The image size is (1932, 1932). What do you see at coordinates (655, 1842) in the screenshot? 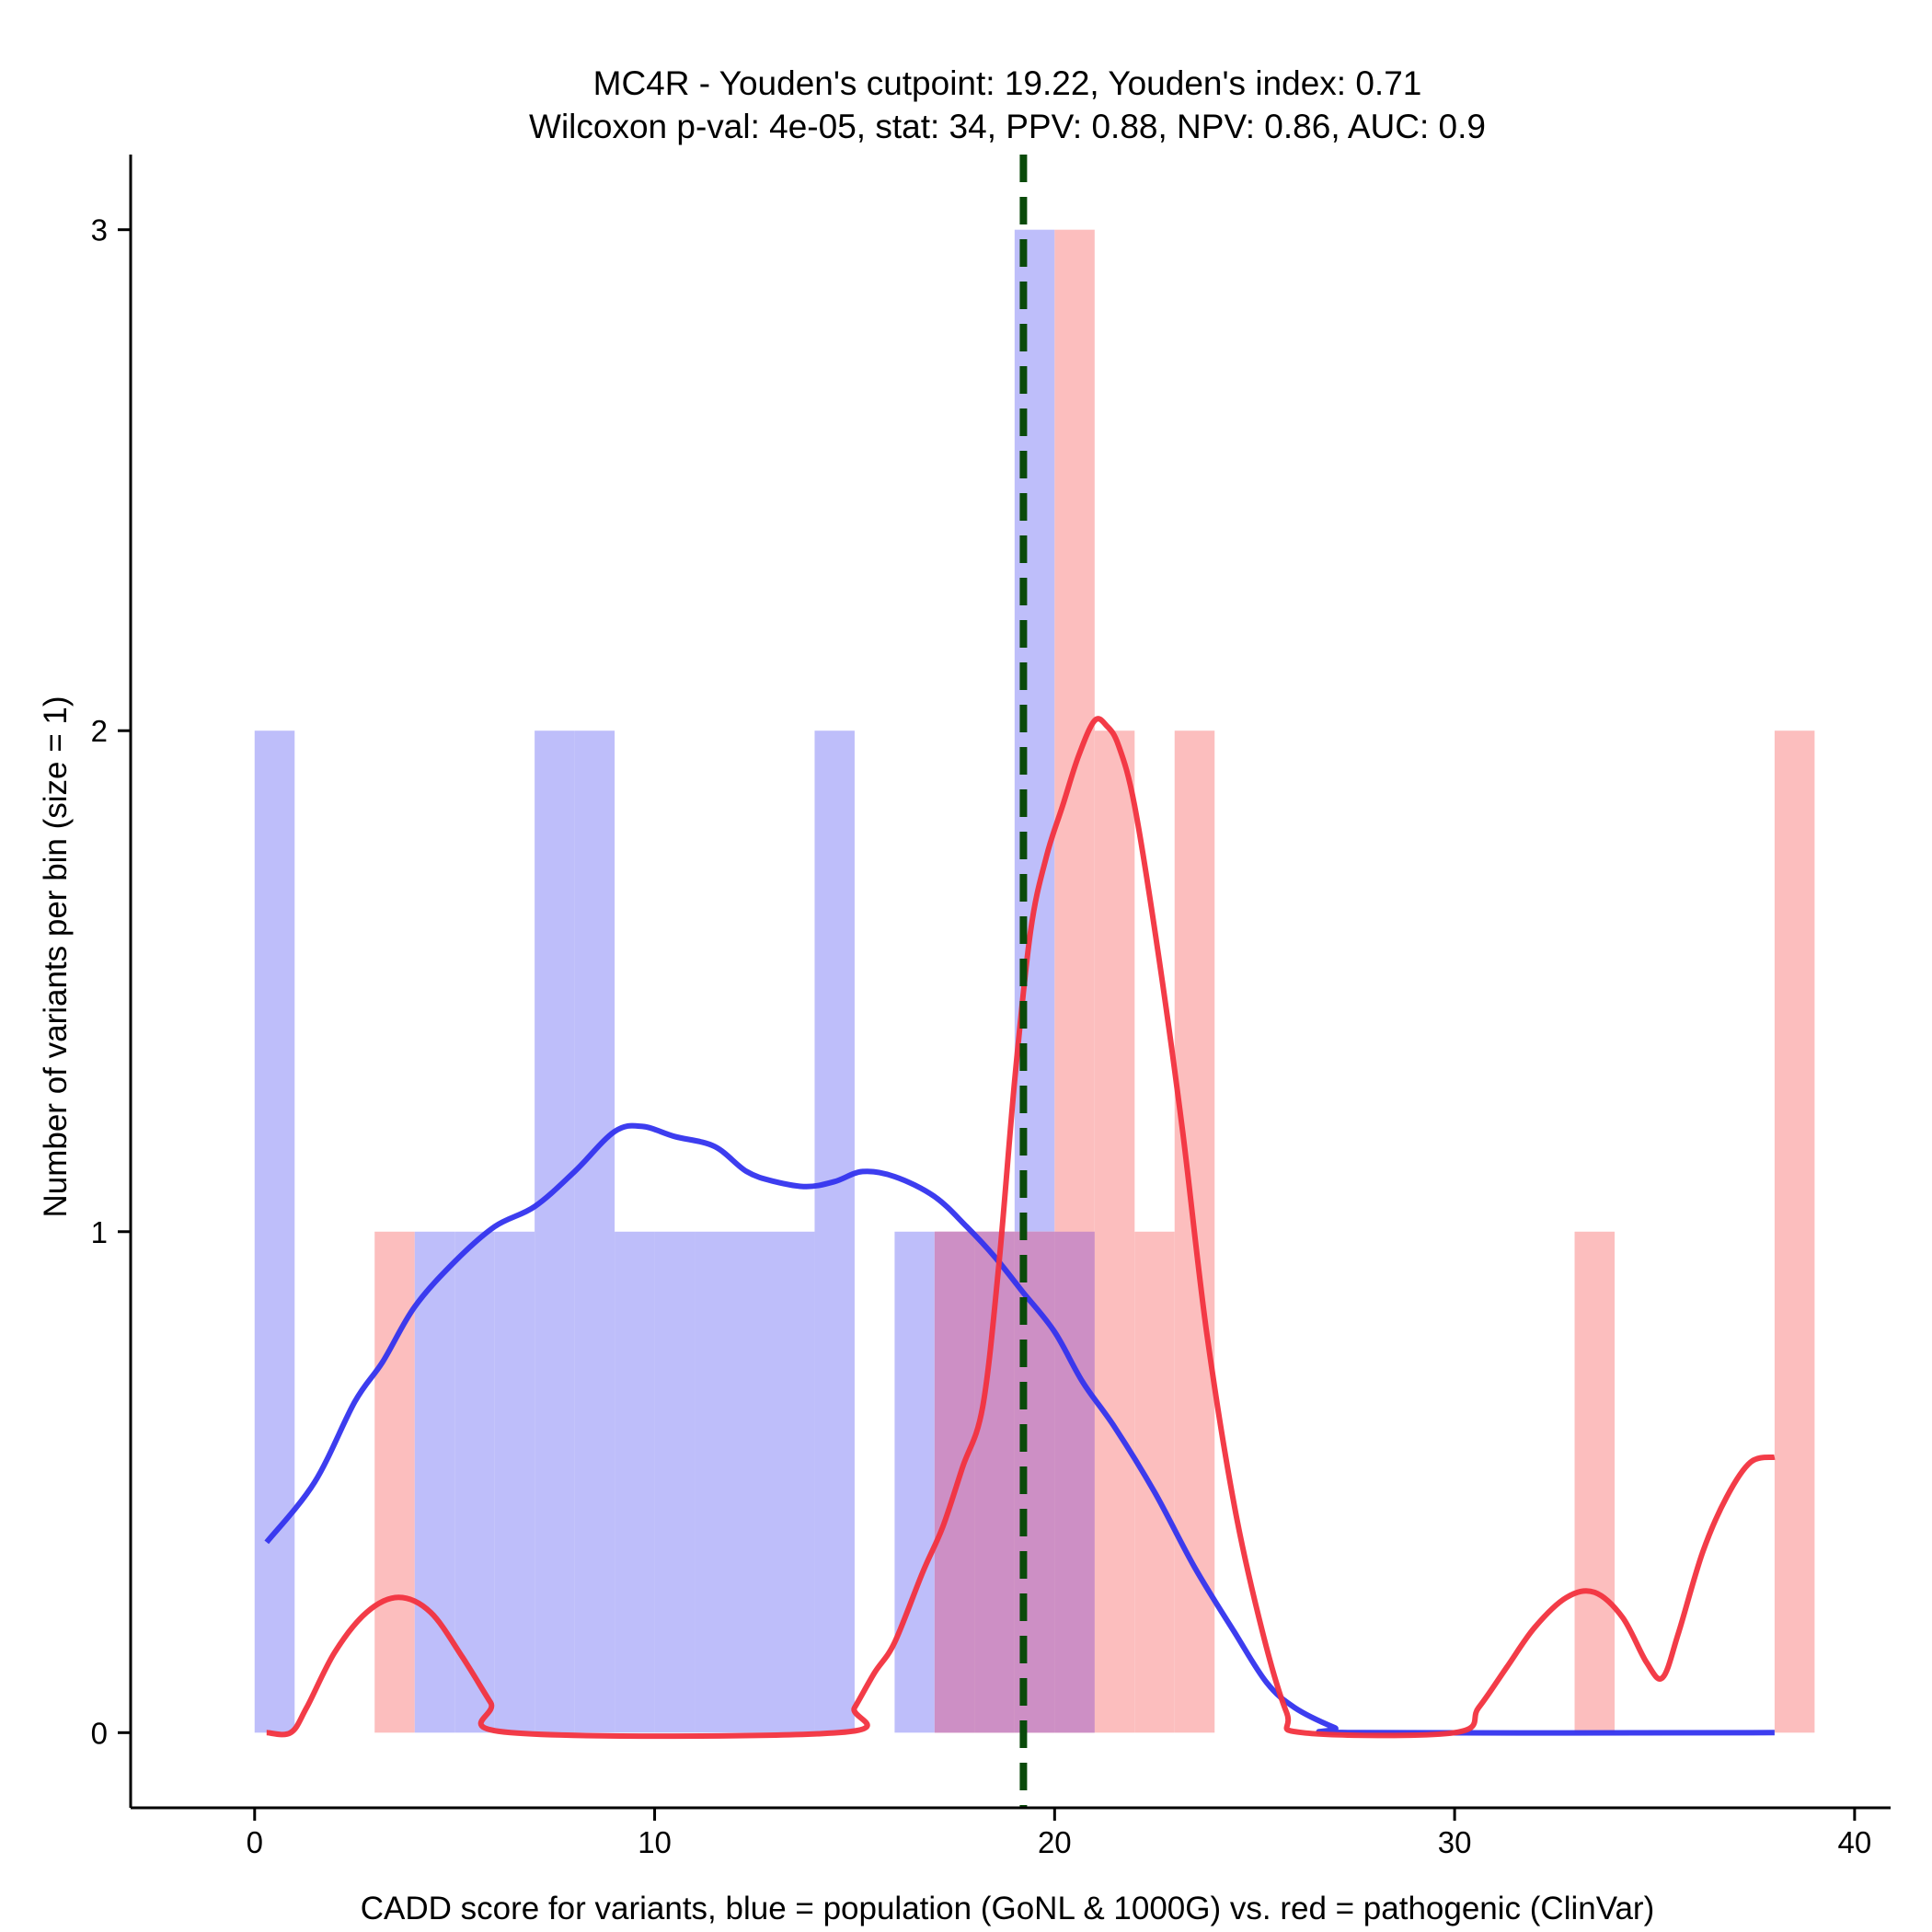
I see `x-tick-label-10: 10` at bounding box center [655, 1842].